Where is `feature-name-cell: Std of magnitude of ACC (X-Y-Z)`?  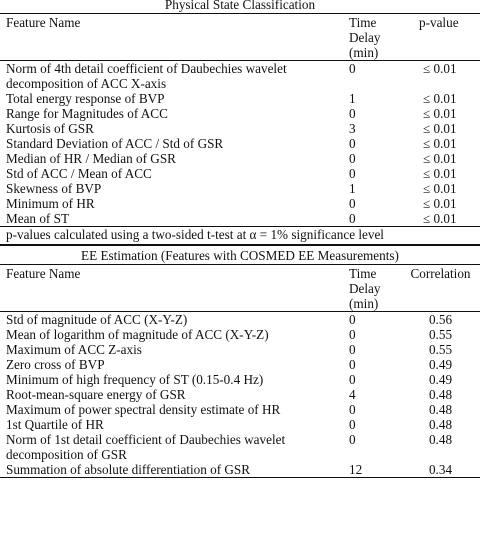
feature-name-cell: Std of magnitude of ACC (X-Y-Z) is located at coordinates (97, 319).